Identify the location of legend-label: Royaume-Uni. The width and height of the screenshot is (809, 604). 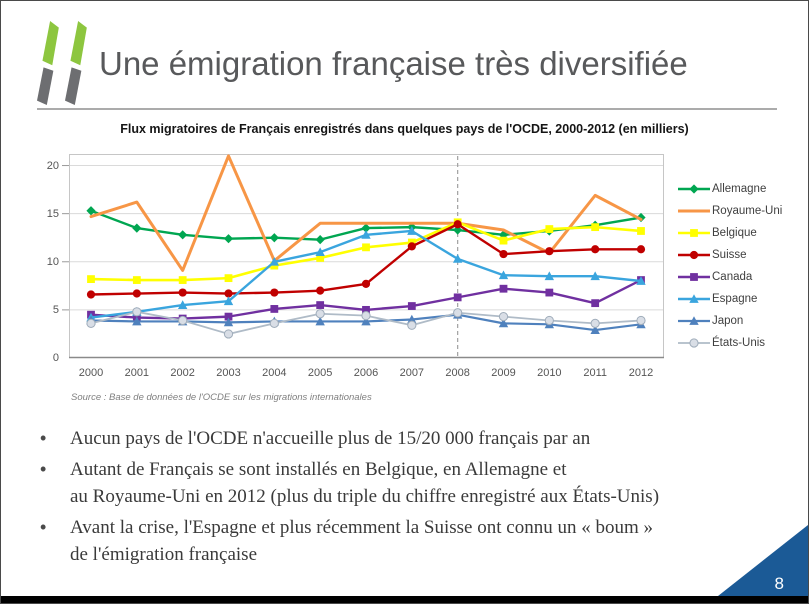
(747, 211).